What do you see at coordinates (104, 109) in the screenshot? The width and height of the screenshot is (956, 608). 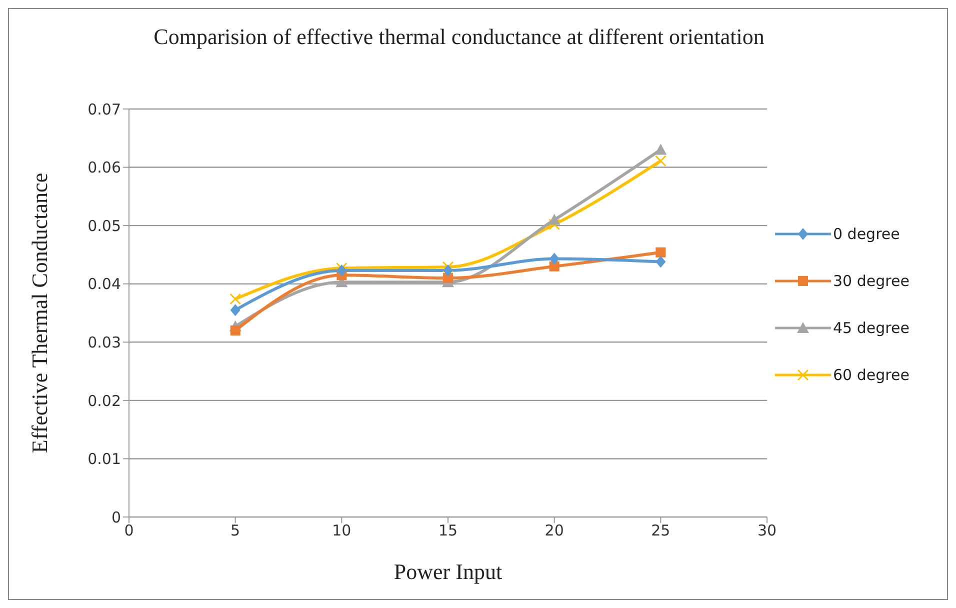 I see `y-tick-label: 0.07` at bounding box center [104, 109].